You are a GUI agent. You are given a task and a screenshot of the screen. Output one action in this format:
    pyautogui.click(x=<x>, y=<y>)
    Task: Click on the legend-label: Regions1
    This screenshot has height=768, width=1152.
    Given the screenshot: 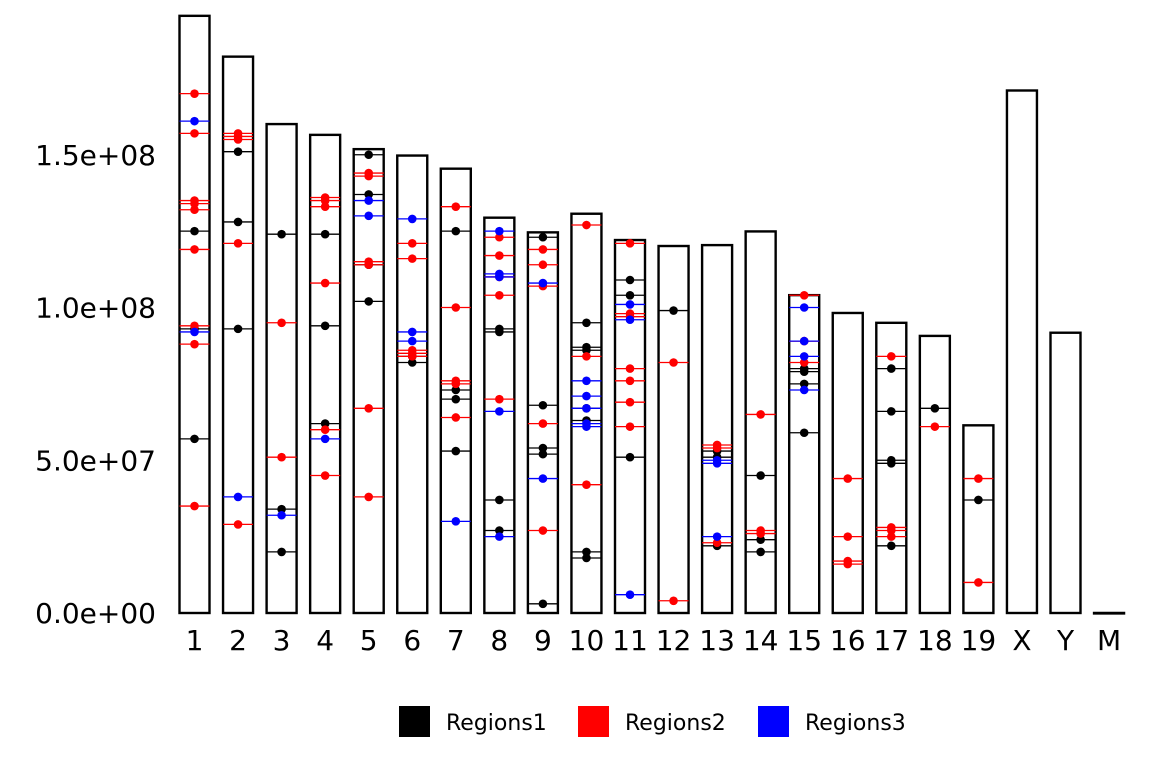 What is the action you would take?
    pyautogui.click(x=496, y=723)
    